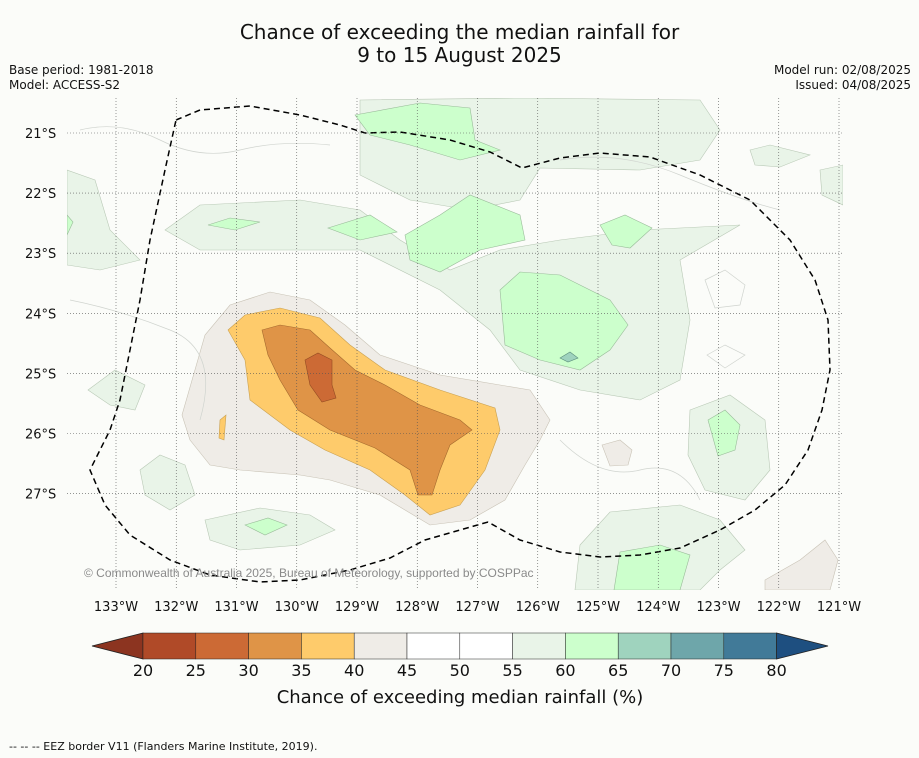  I want to click on band-60-65-central, so click(564, 321).